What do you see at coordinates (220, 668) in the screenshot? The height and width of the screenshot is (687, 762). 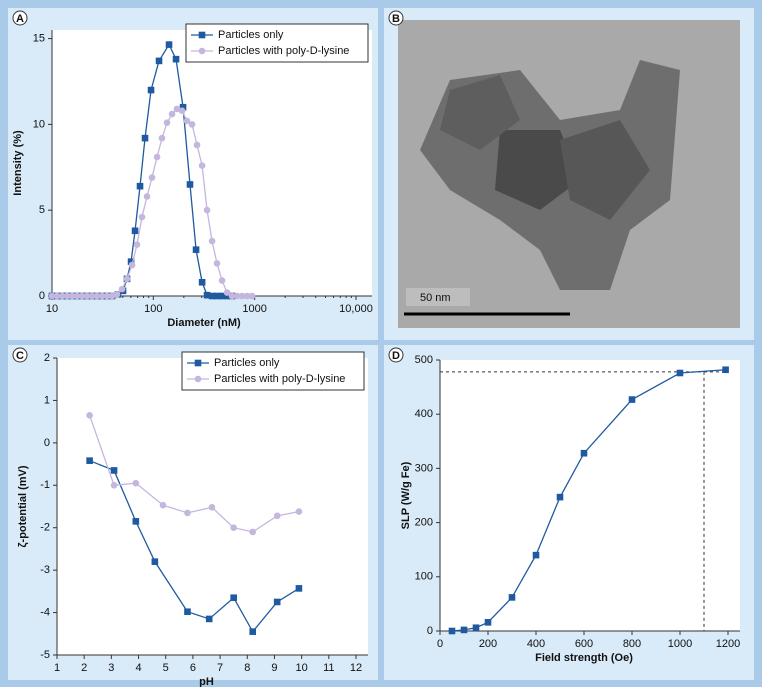 I see `x-tick-label: 7` at bounding box center [220, 668].